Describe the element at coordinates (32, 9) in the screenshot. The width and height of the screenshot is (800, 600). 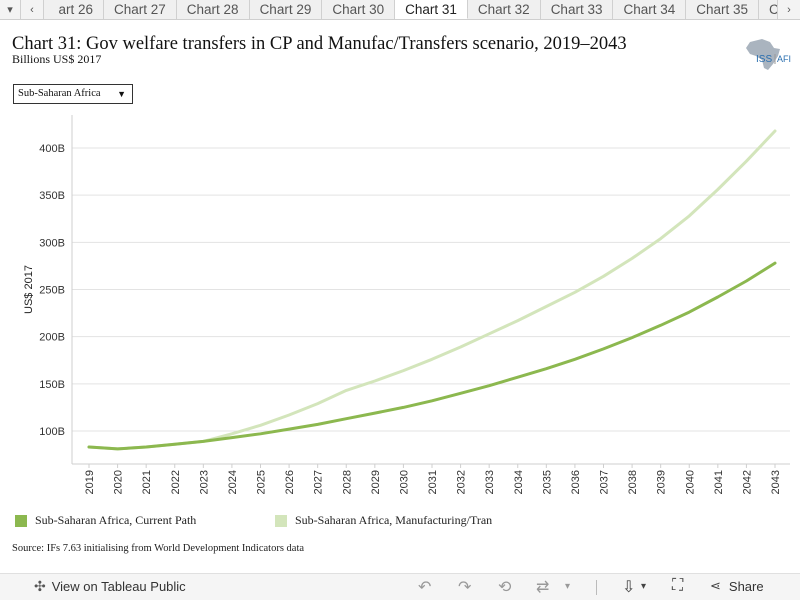
I see `tab-scroll-left-icon: ‹` at that location.